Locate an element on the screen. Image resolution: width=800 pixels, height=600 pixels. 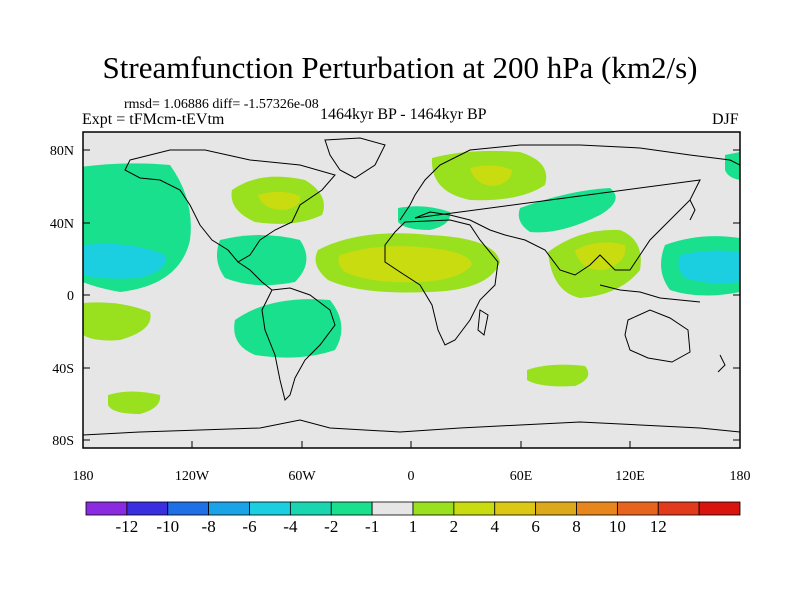
colorbar-label: 4 is located at coordinates (495, 526).